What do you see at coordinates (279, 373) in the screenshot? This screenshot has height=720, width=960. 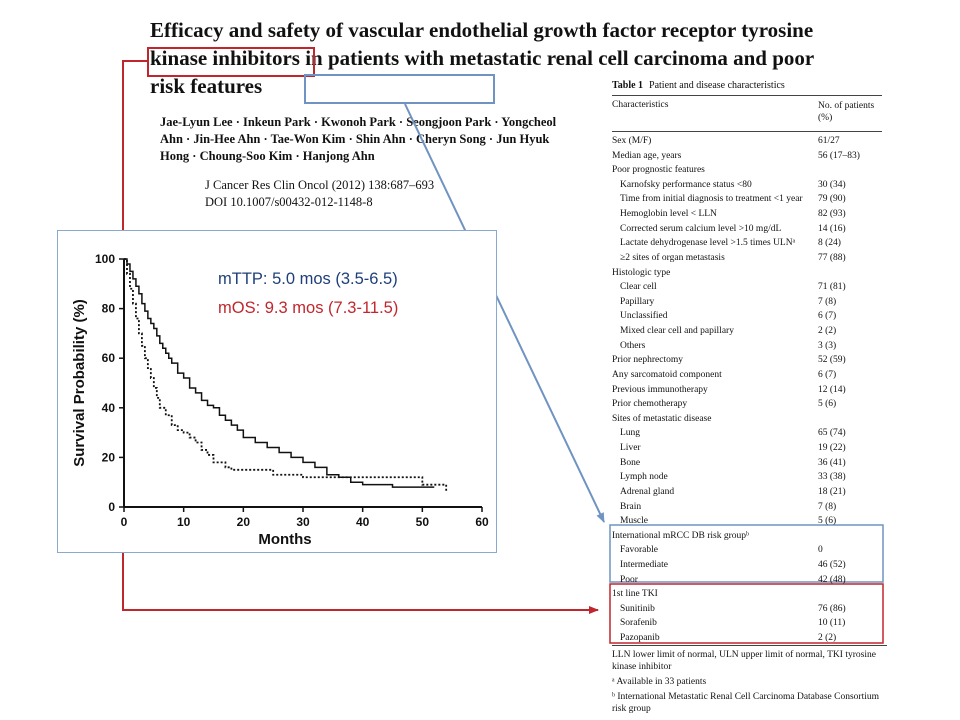 I see `survival-curve-solid` at bounding box center [279, 373].